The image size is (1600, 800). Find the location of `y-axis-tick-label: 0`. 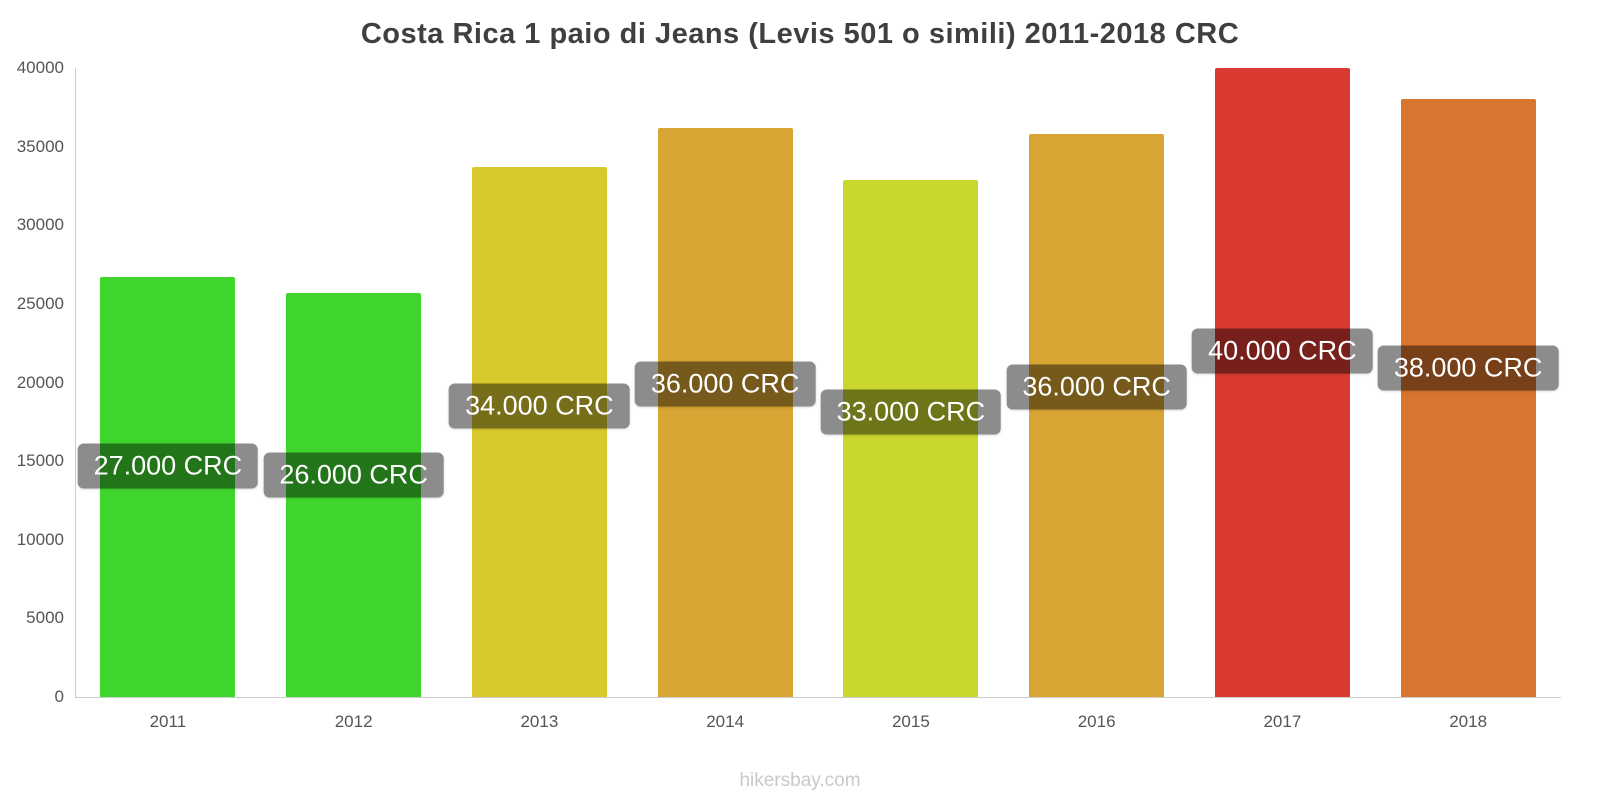

y-axis-tick-label: 0 is located at coordinates (59, 696).